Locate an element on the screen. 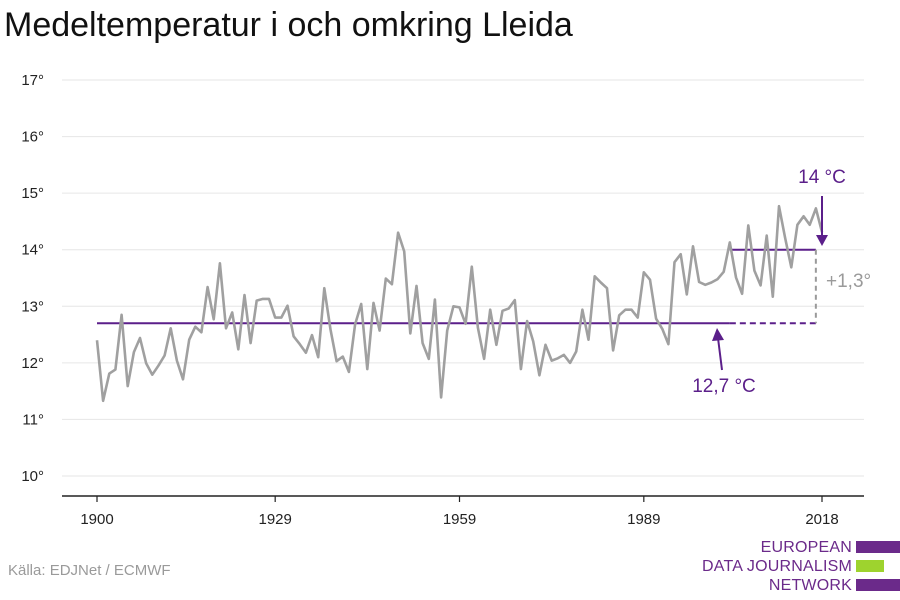 Image resolution: width=900 pixels, height=600 pixels. increase-label: +1,3° is located at coordinates (848, 281).